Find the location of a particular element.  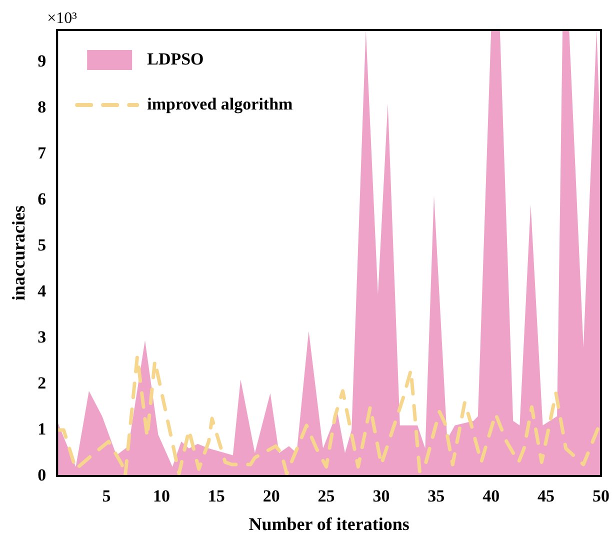

y-tick-label: 3 is located at coordinates (42, 336).